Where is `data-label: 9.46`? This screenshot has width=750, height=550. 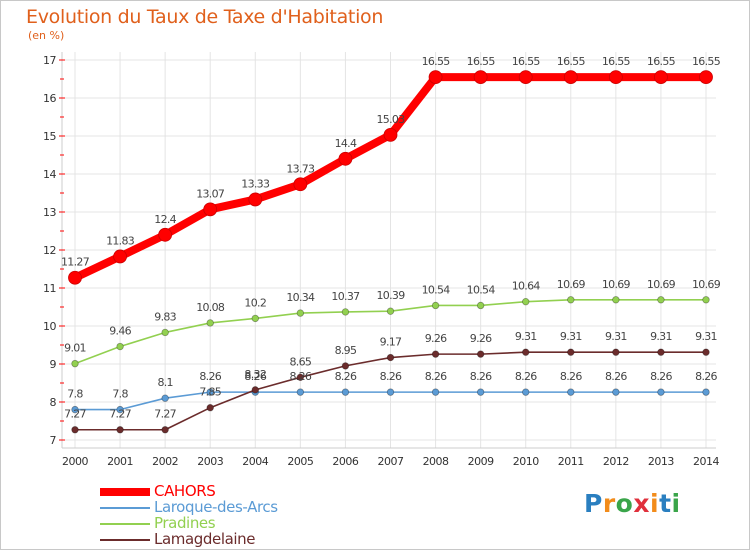 data-label: 9.46 is located at coordinates (120, 331).